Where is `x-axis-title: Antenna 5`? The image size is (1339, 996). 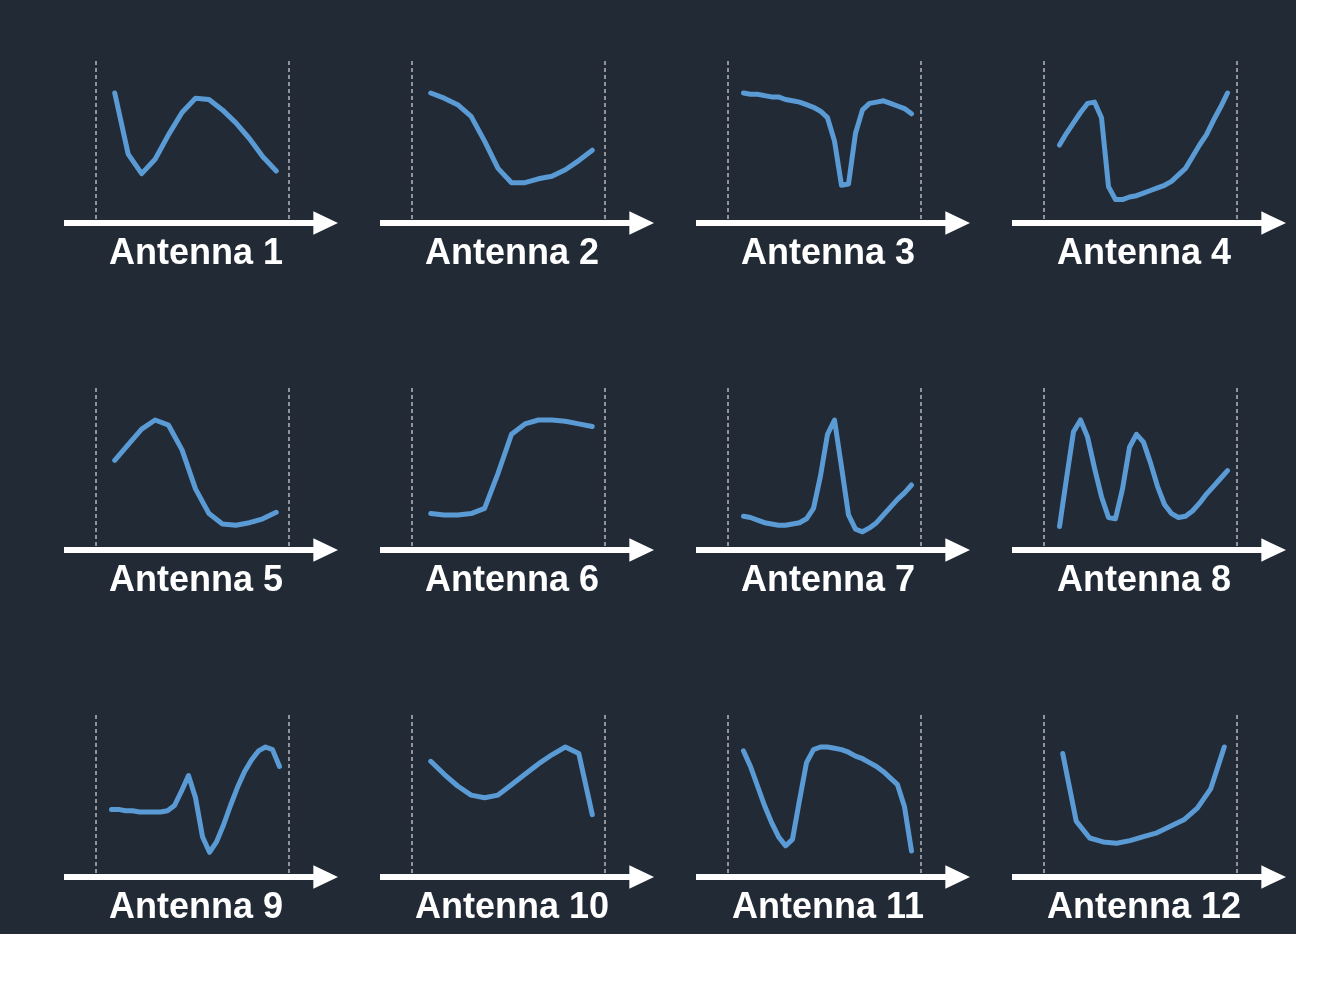 x-axis-title: Antenna 5 is located at coordinates (196, 578).